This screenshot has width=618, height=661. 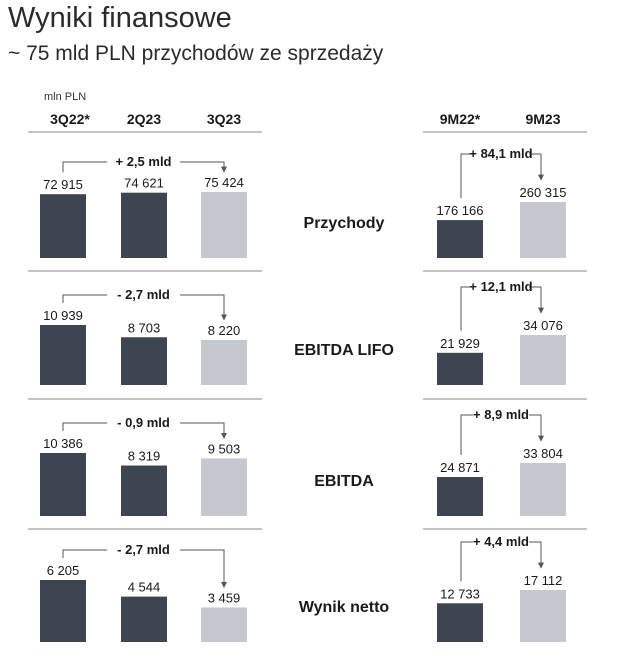 I want to click on column-header-3q23: 3Q23, so click(x=224, y=119).